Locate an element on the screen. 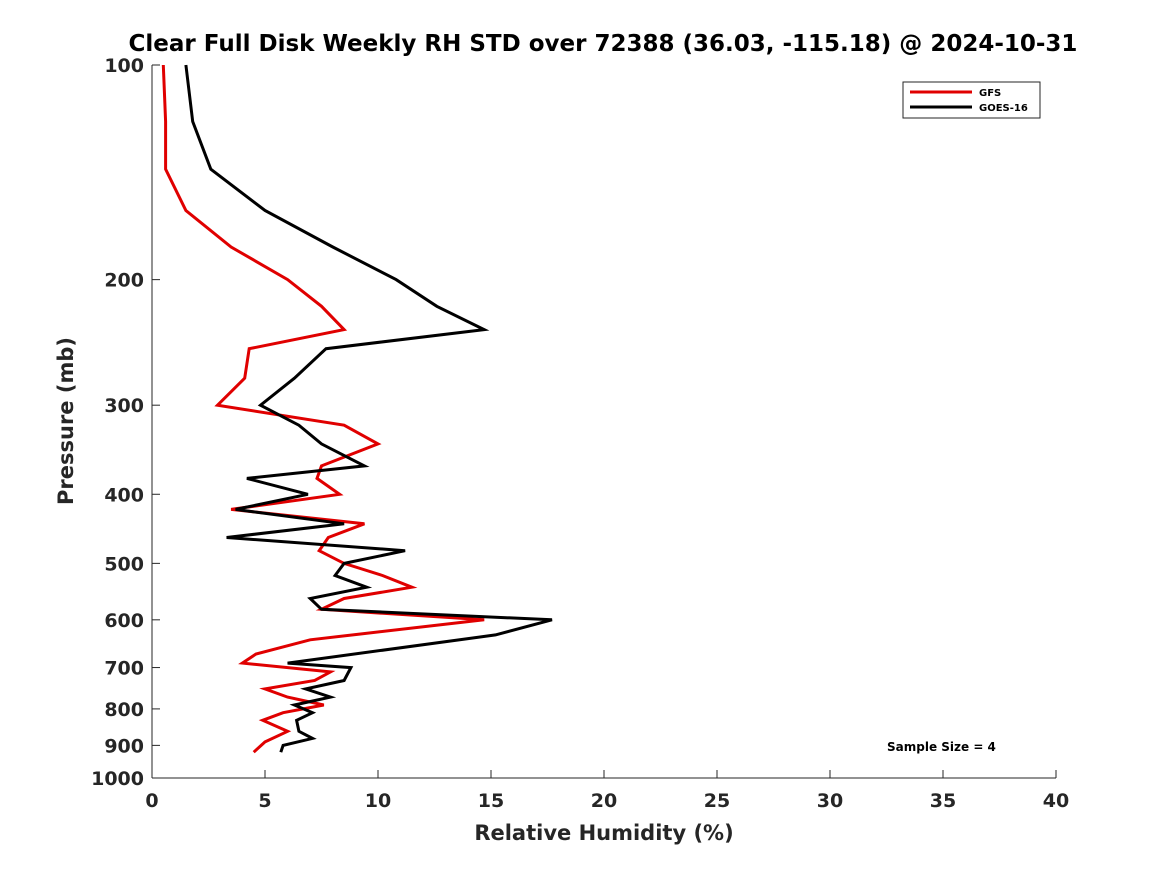  y-tick-label: 400 is located at coordinates (124, 495).